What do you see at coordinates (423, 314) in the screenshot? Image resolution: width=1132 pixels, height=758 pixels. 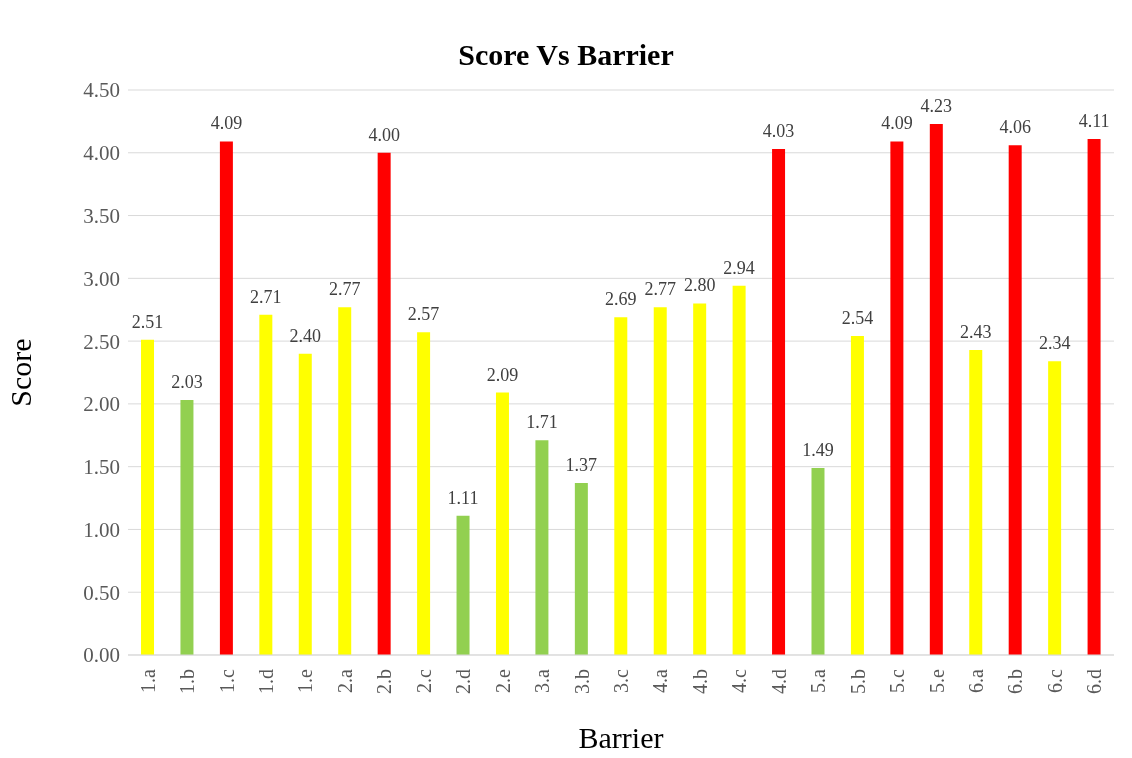 I see `data-label: 2.57` at bounding box center [423, 314].